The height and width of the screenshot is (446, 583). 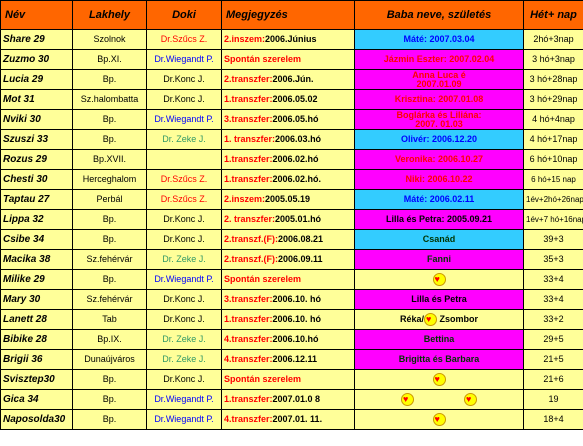 I want to click on cell-het: 33+4, so click(x=553, y=279).